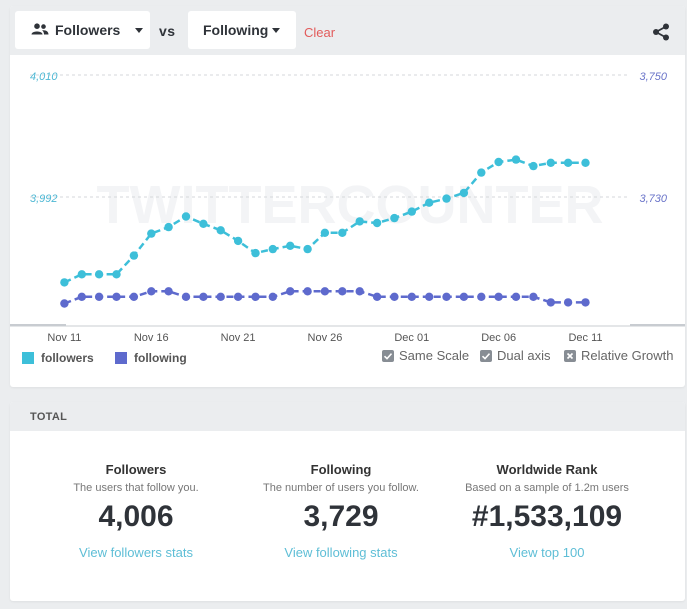 The width and height of the screenshot is (687, 609). I want to click on clear-button: Clear, so click(320, 32).